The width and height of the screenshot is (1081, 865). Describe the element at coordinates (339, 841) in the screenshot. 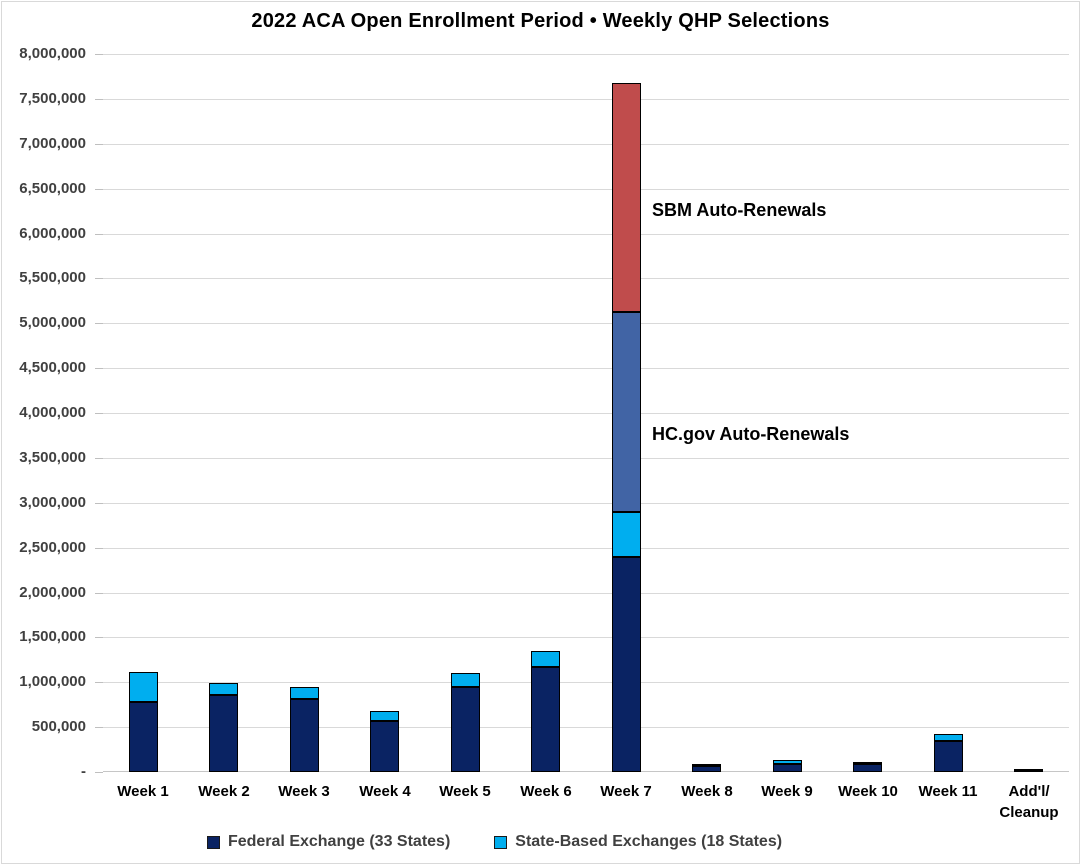

I see `legend-label-federal-exchange: Federal Exchange (33 States)` at that location.